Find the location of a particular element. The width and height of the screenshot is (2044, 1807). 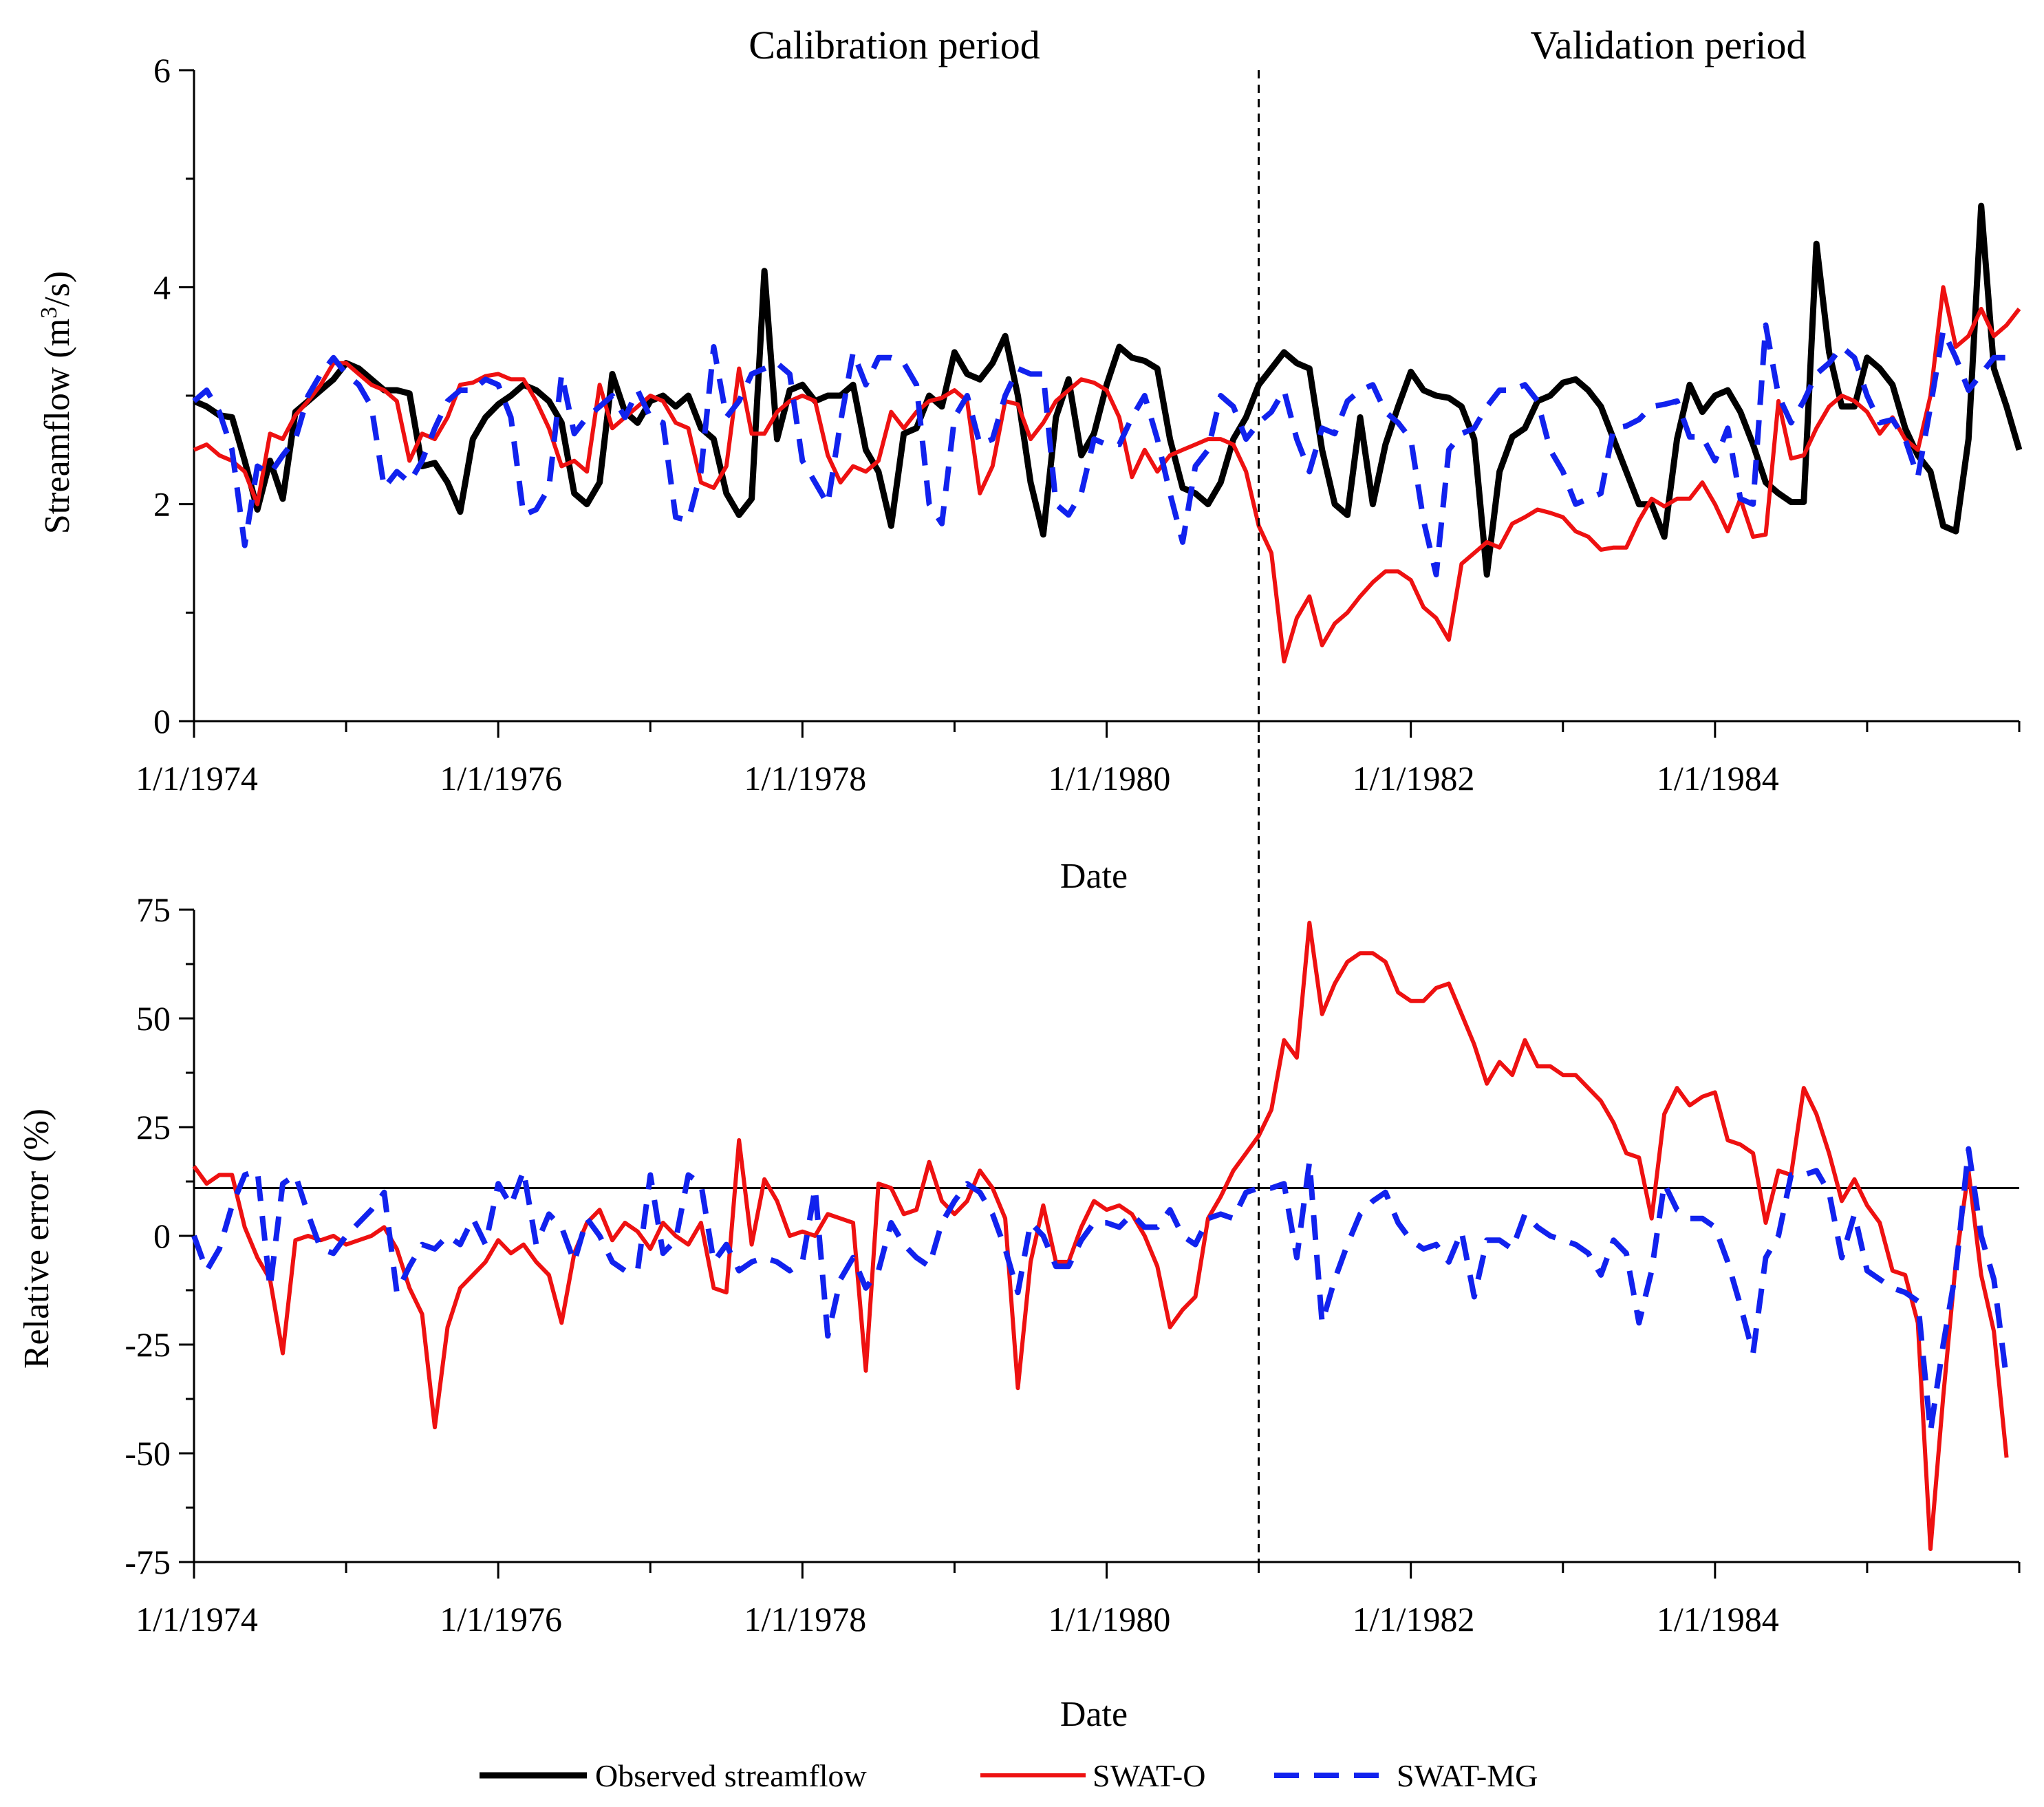

streamflow-x-tick-label: 1/1/1982 is located at coordinates (1414, 778).